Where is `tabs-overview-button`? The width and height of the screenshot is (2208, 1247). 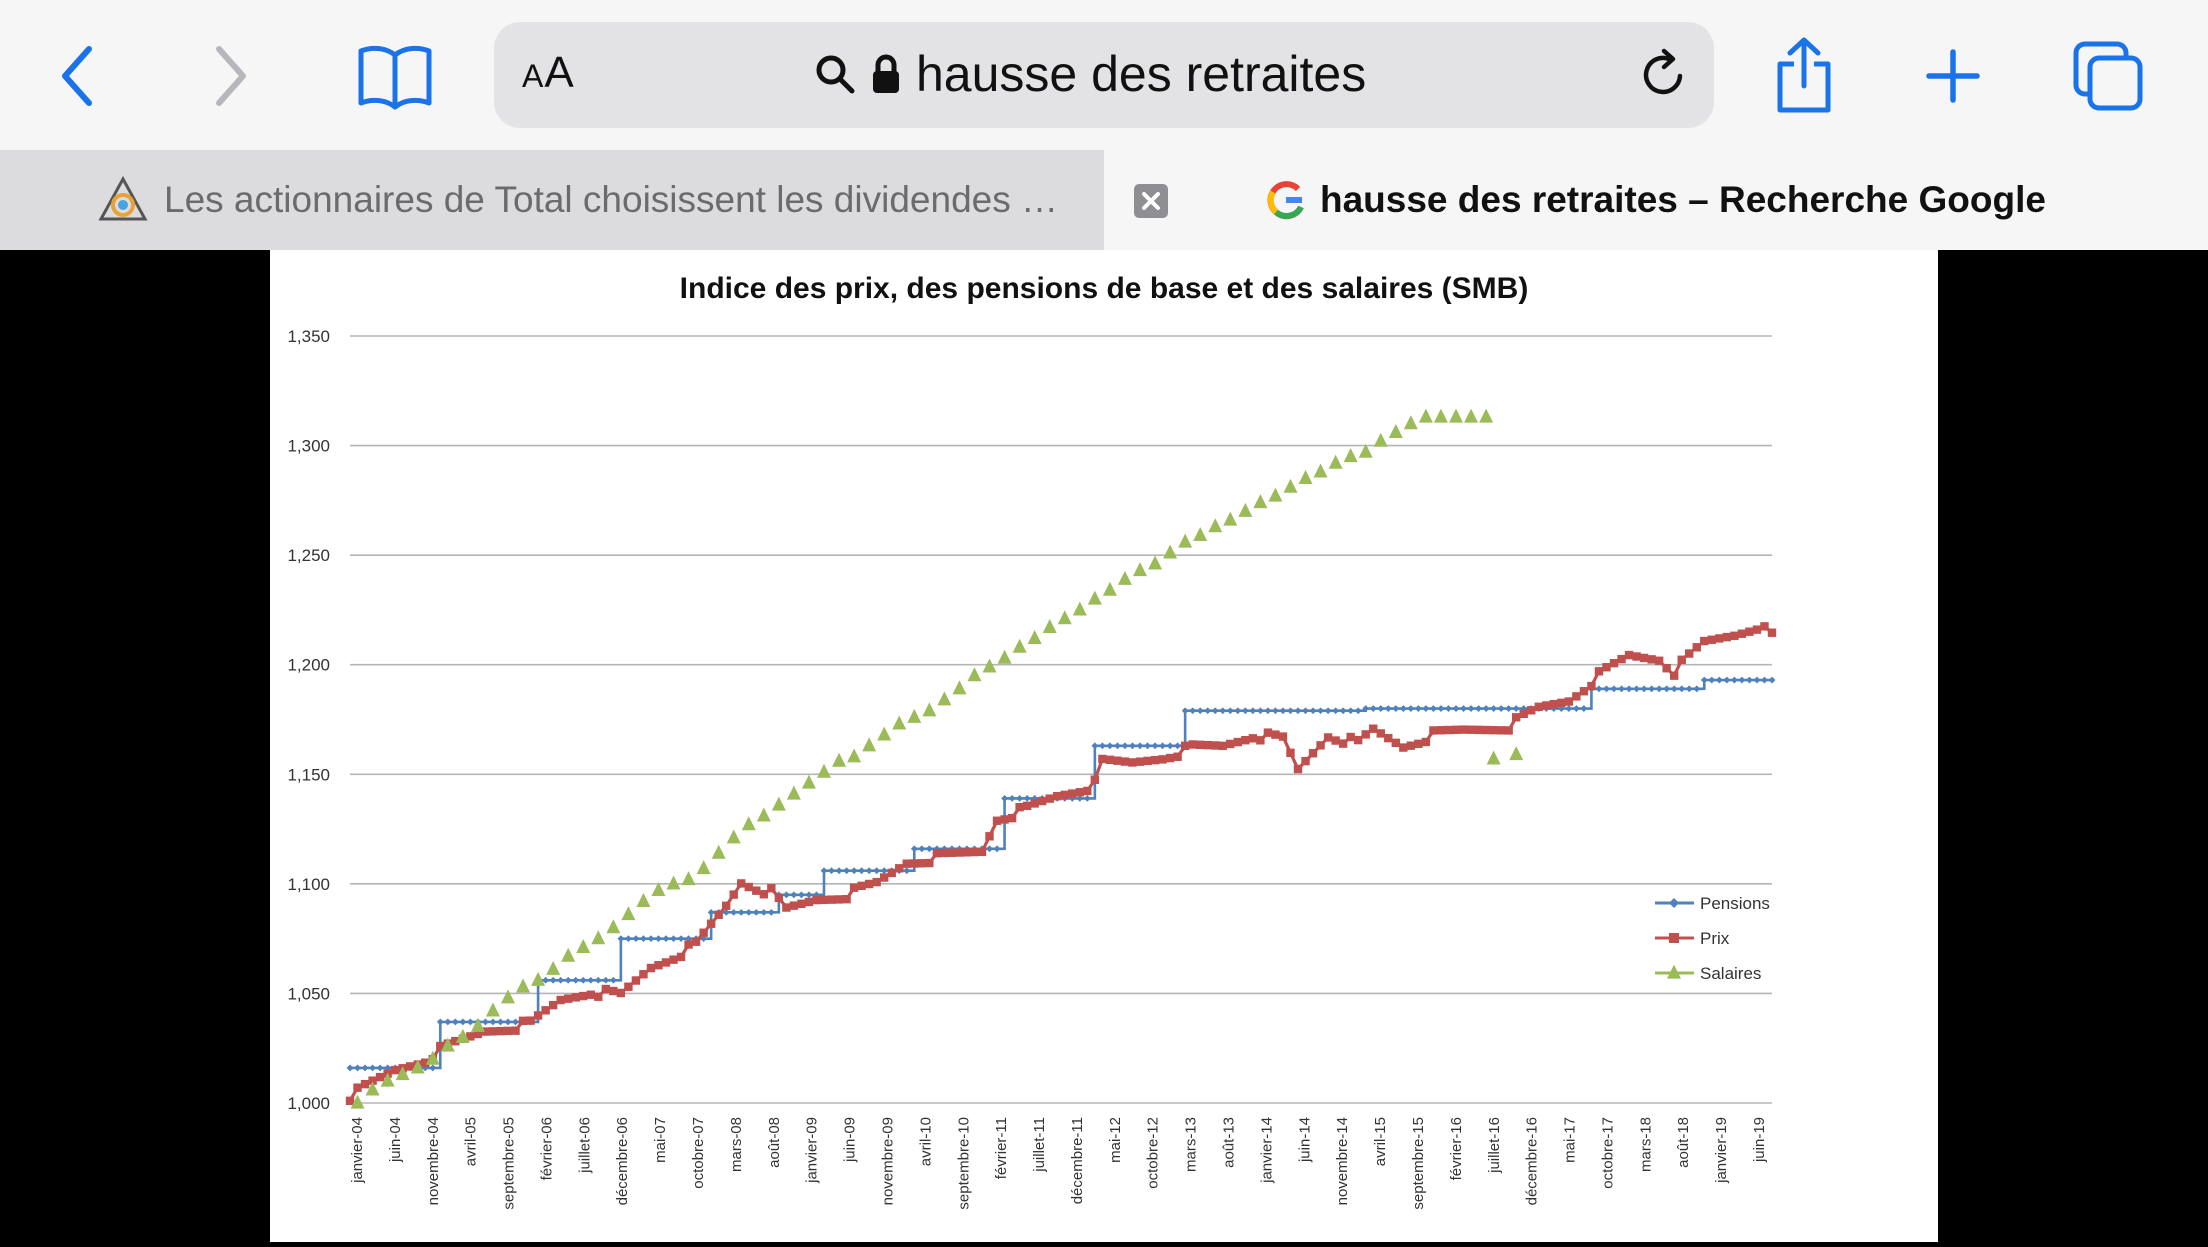 tabs-overview-button is located at coordinates (2108, 76).